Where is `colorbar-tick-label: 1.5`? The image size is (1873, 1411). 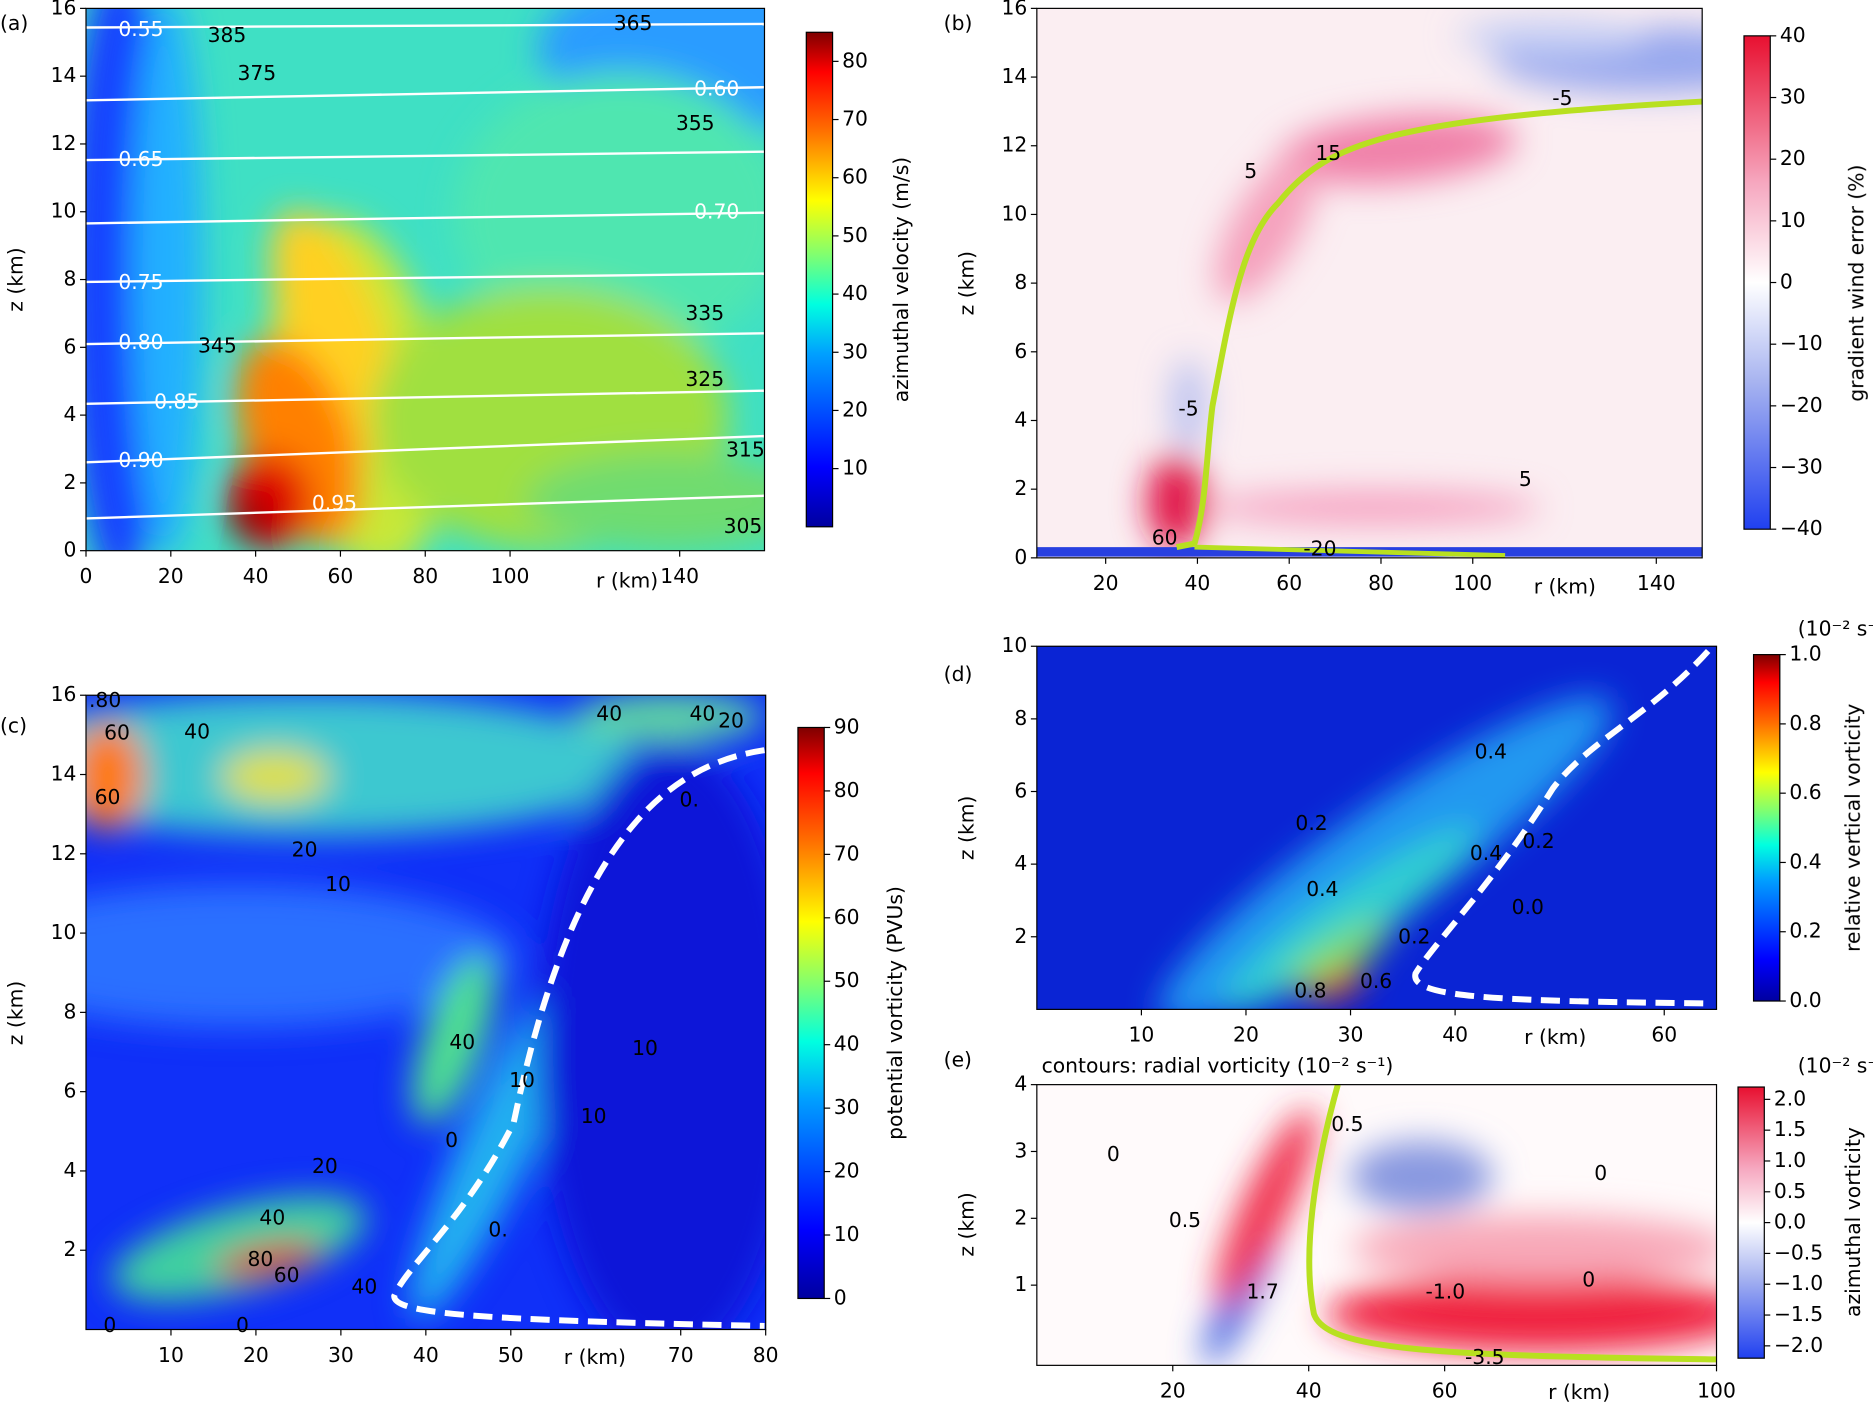
colorbar-tick-label: 1.5 is located at coordinates (1790, 1129).